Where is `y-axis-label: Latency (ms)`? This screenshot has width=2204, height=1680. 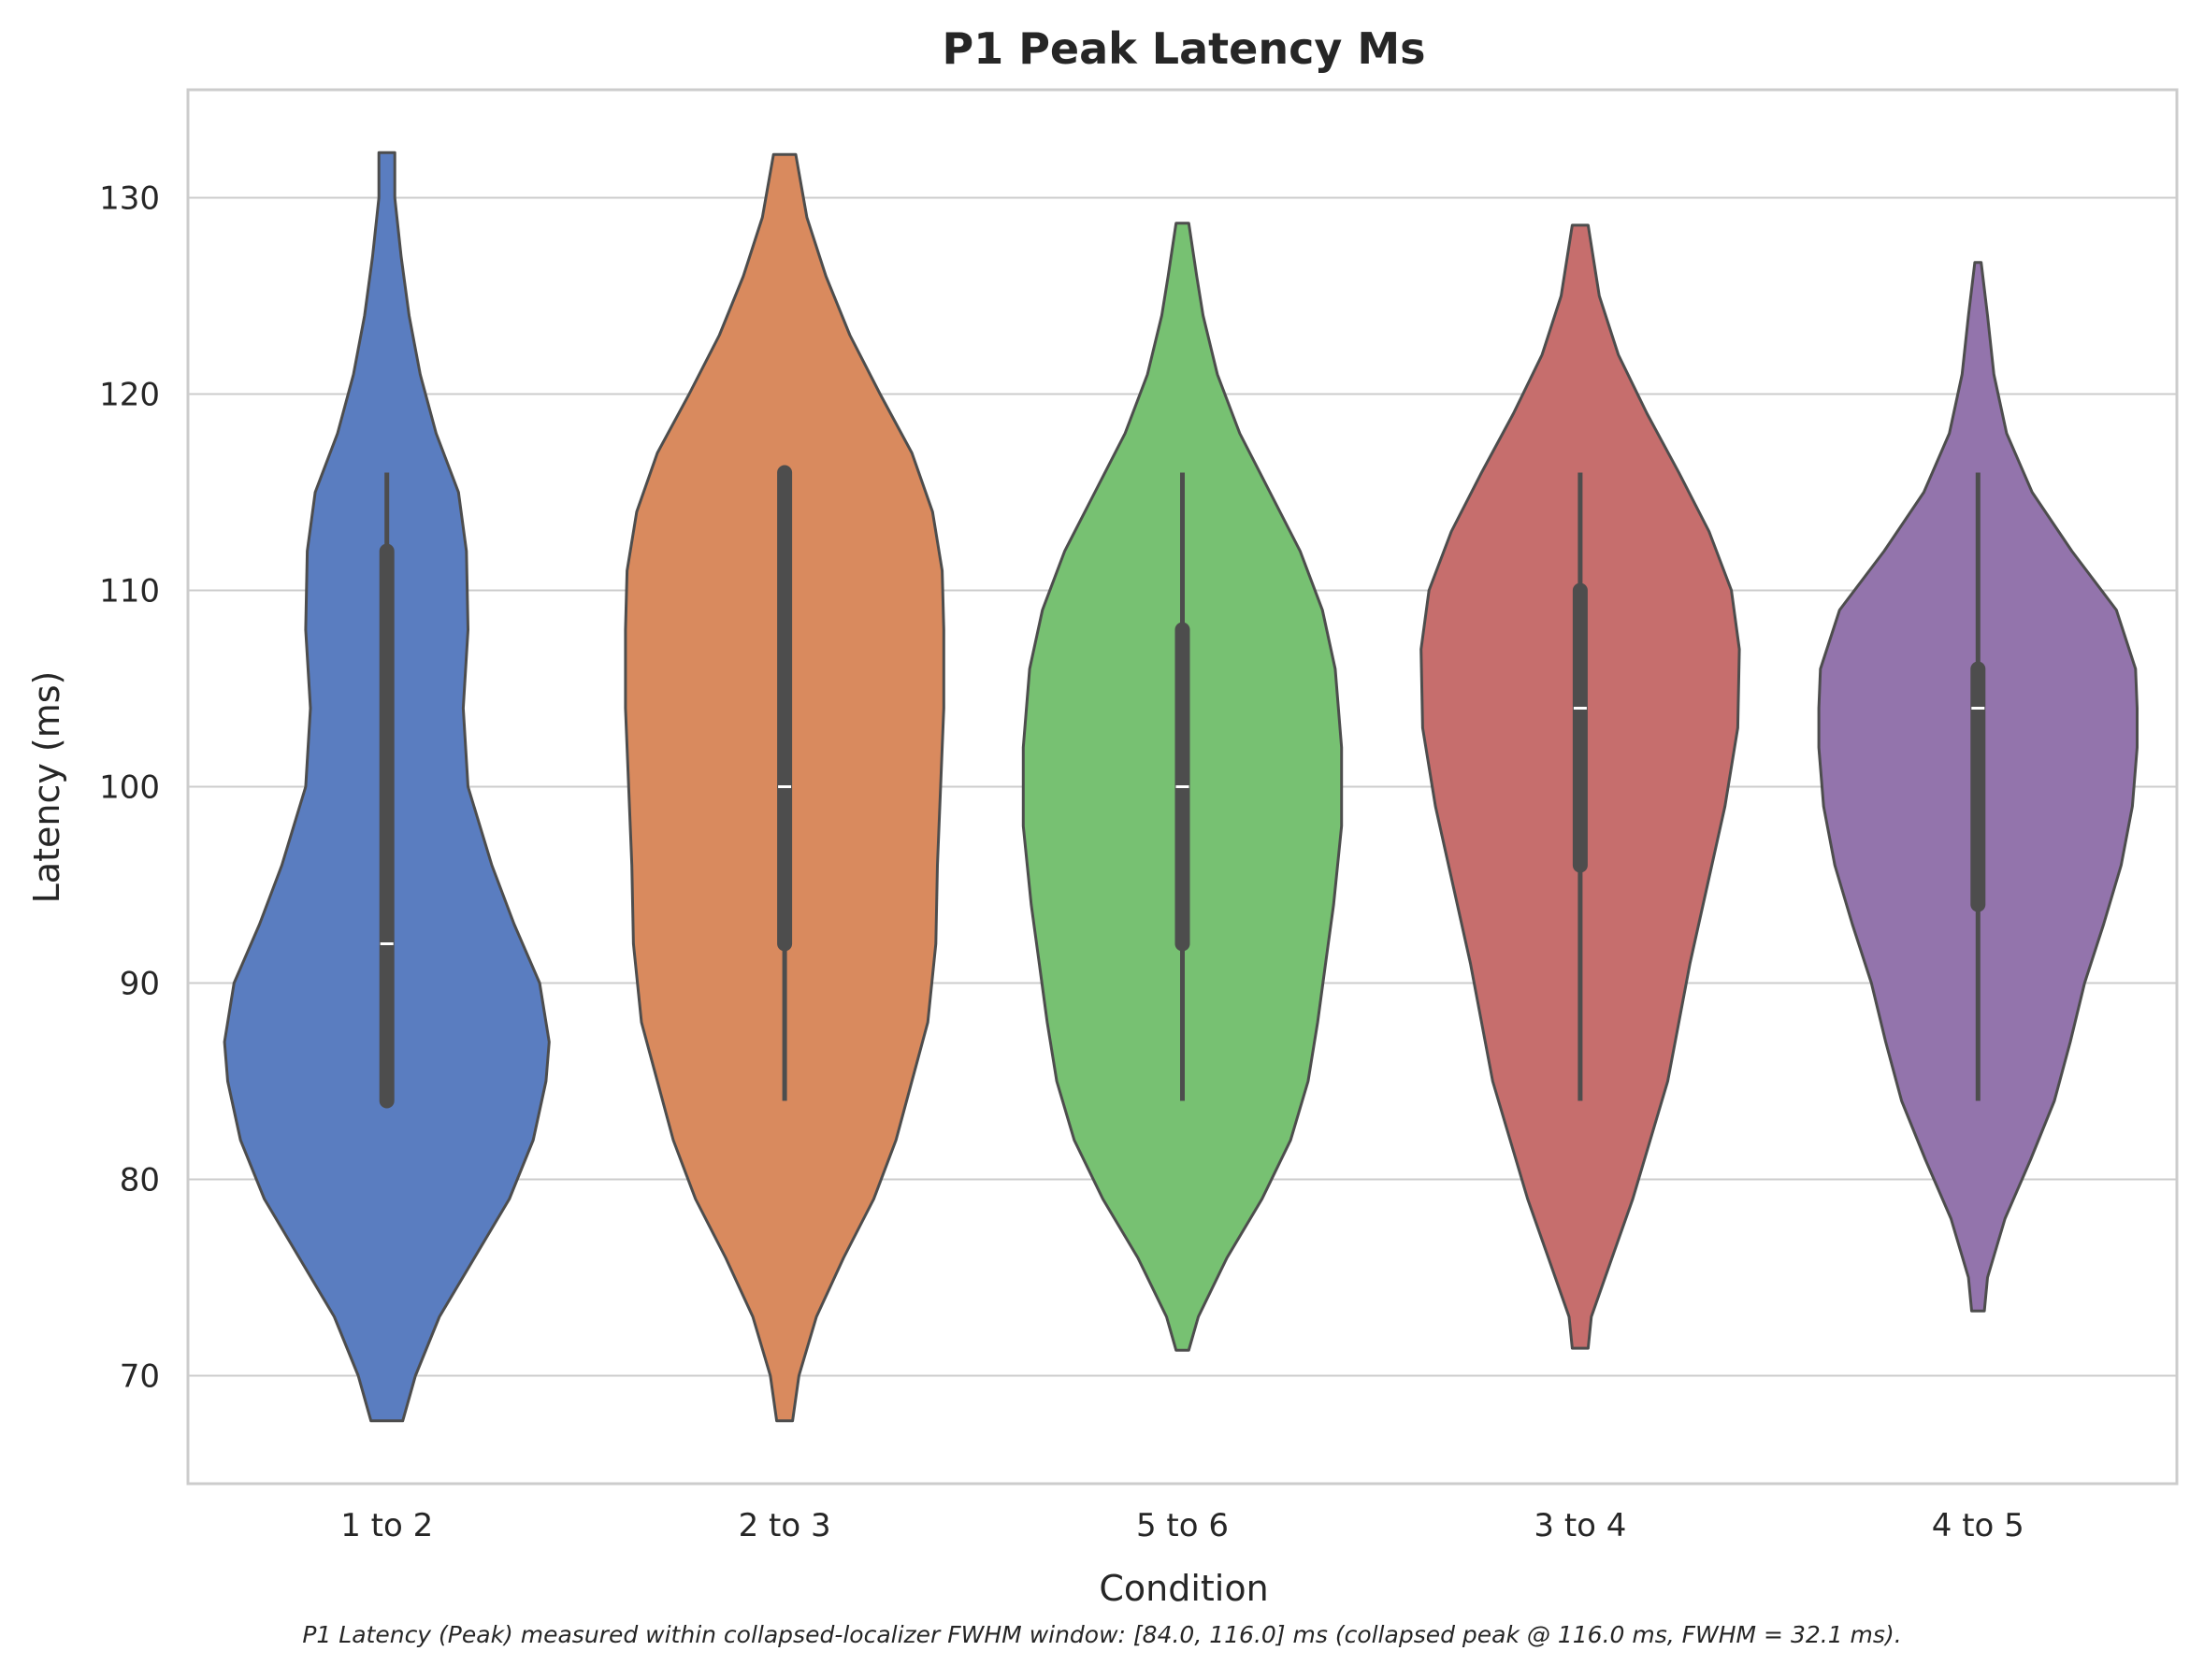
y-axis-label: Latency (ms) is located at coordinates (46, 787).